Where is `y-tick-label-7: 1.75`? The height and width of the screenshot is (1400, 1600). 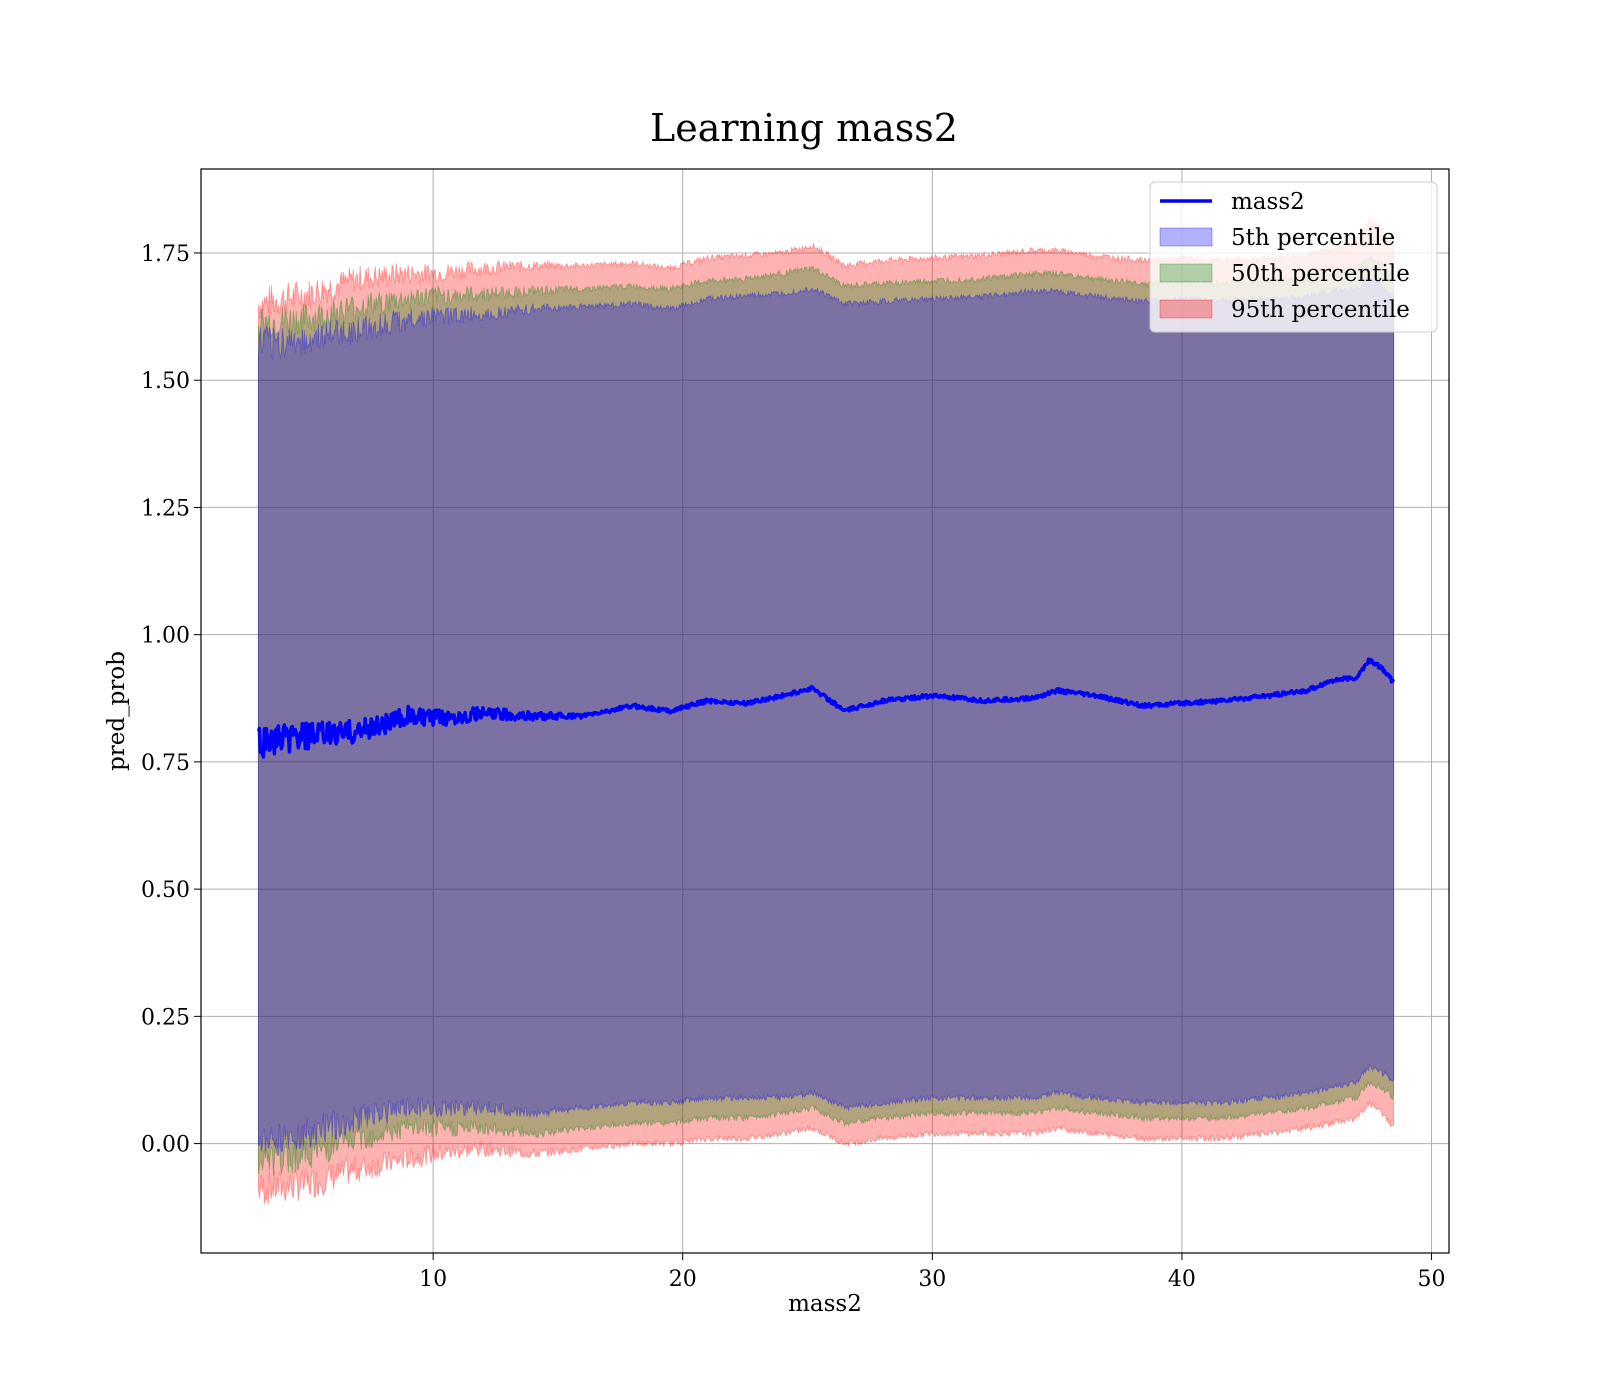 y-tick-label-7: 1.75 is located at coordinates (165, 254).